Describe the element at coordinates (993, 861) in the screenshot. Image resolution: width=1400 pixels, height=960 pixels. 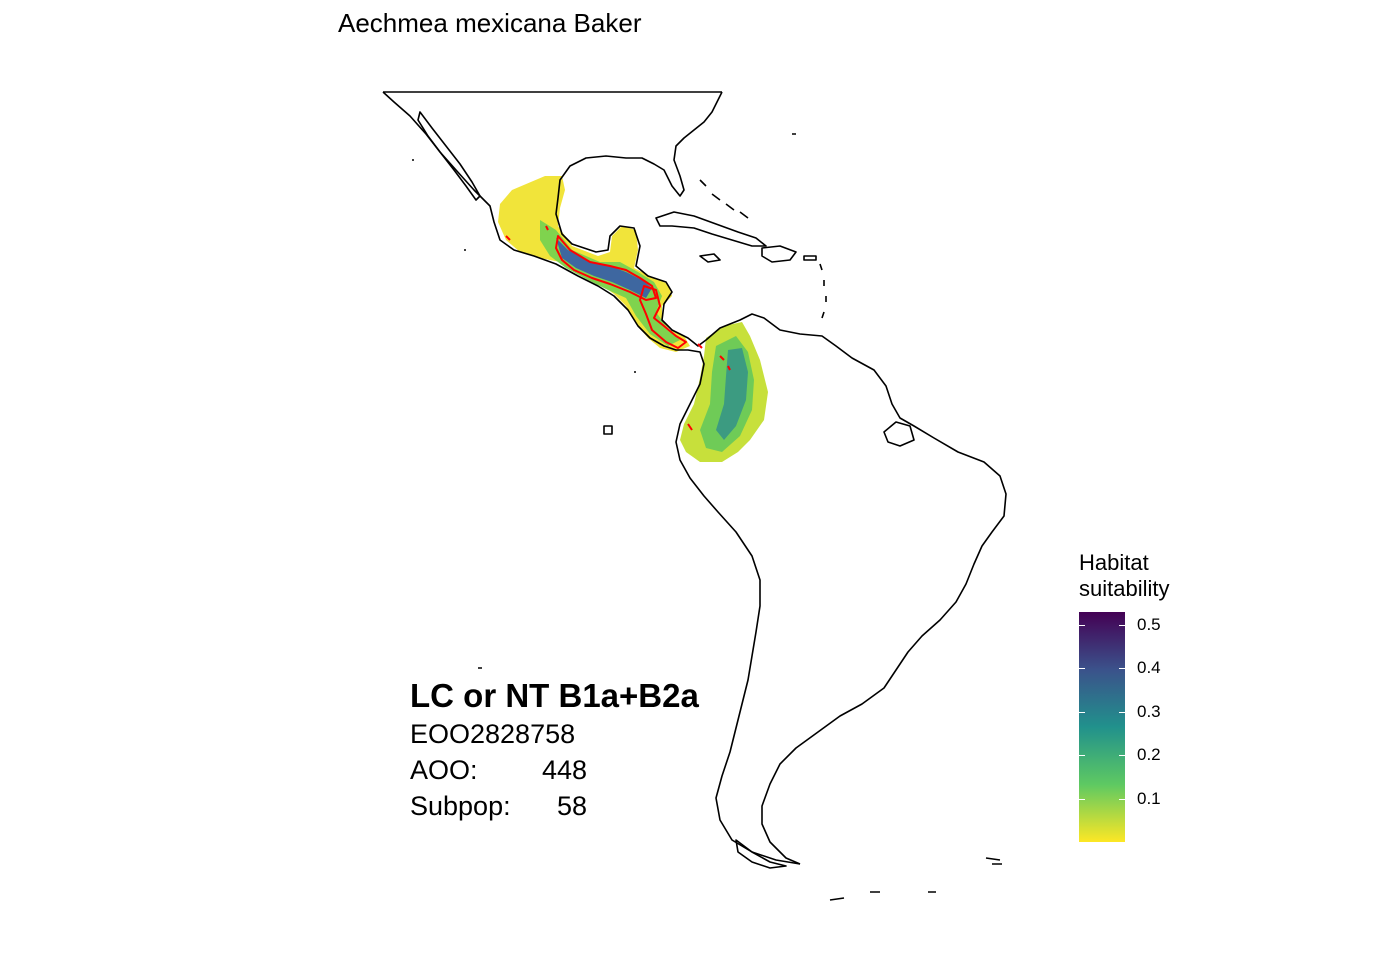
I see `island-falklands` at that location.